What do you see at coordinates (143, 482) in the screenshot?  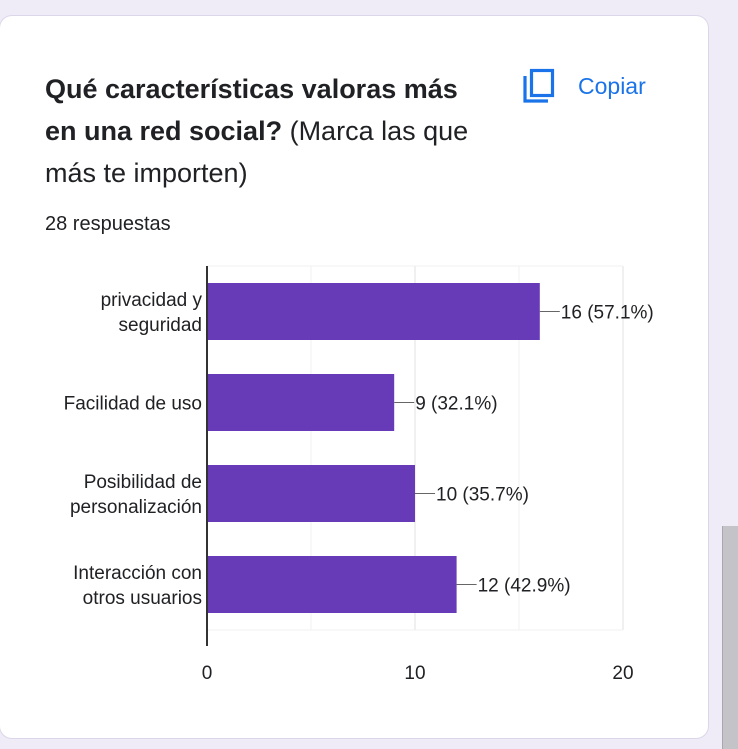 I see `category-label: Posibilidad de` at bounding box center [143, 482].